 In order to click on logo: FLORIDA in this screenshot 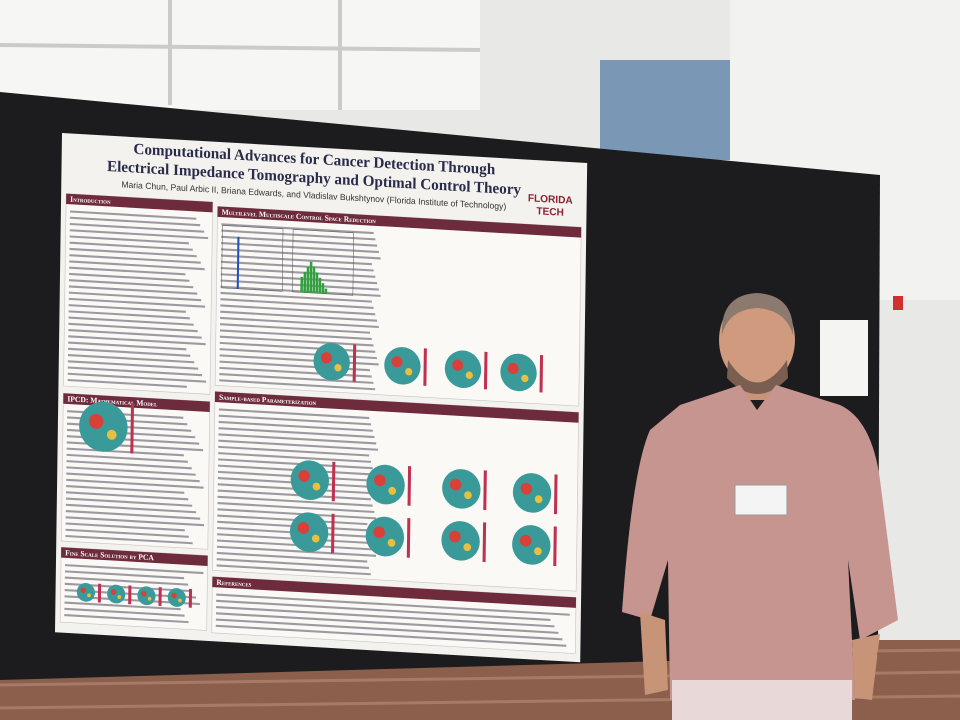, I will do `click(551, 200)`.